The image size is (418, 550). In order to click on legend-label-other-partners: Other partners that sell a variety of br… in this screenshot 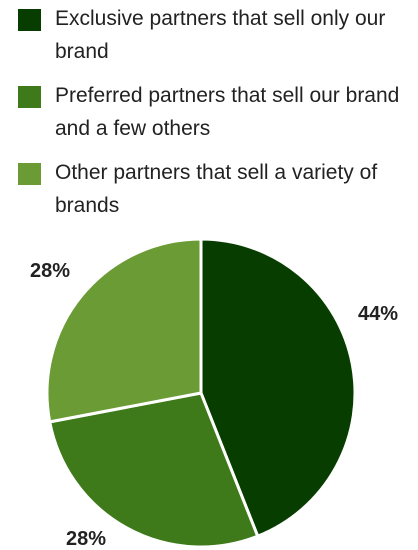, I will do `click(216, 189)`.